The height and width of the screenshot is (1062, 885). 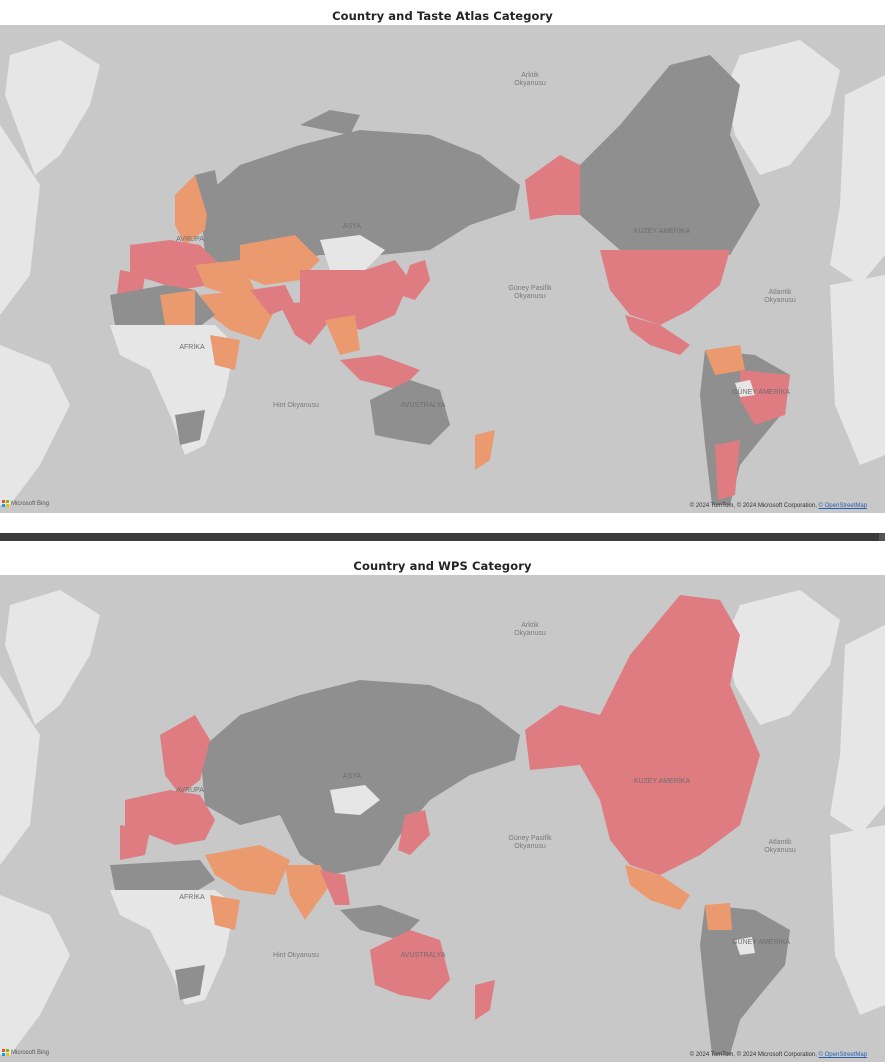 What do you see at coordinates (665, 287) in the screenshot?
I see `usa` at bounding box center [665, 287].